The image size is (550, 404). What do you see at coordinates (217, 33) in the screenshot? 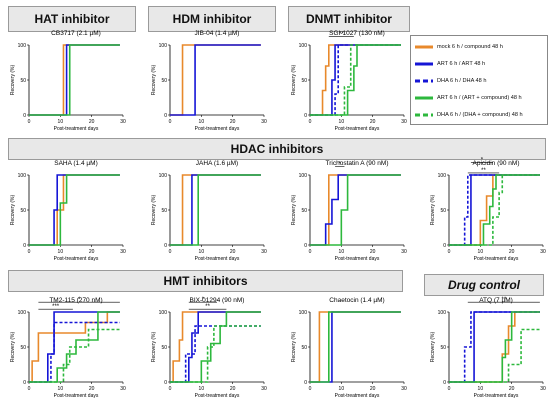
I see `chart-title: JIB-04 (1.4 µM)` at bounding box center [217, 33].